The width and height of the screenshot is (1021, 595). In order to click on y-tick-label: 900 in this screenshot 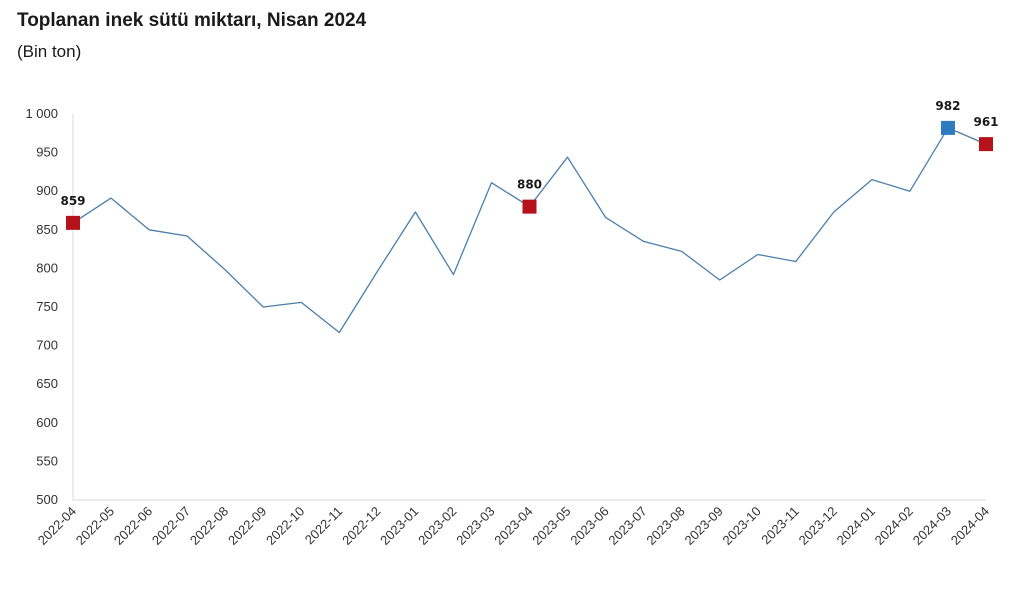, I will do `click(47, 190)`.